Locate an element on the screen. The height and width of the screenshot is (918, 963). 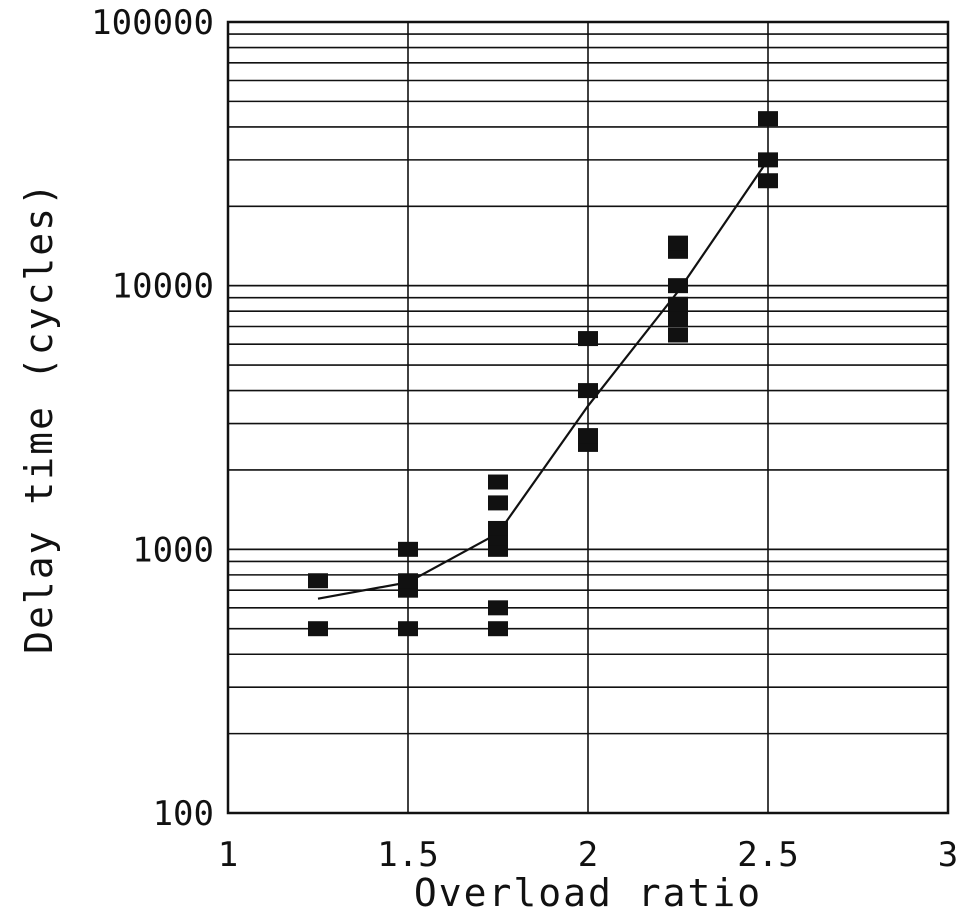
x-tick-label: 1.5 is located at coordinates (407, 855).